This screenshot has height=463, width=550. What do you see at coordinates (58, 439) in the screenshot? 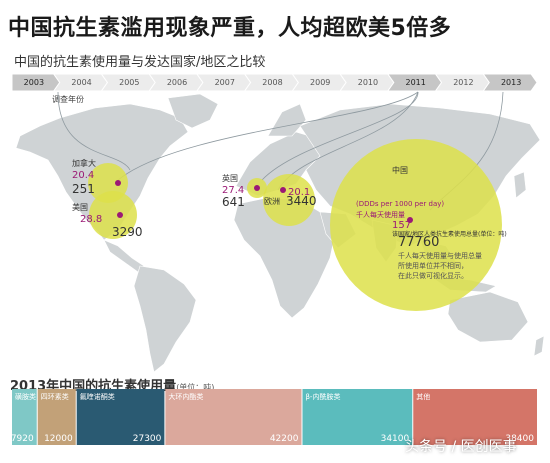
I see `bar-value-label: 12000` at bounding box center [58, 439].